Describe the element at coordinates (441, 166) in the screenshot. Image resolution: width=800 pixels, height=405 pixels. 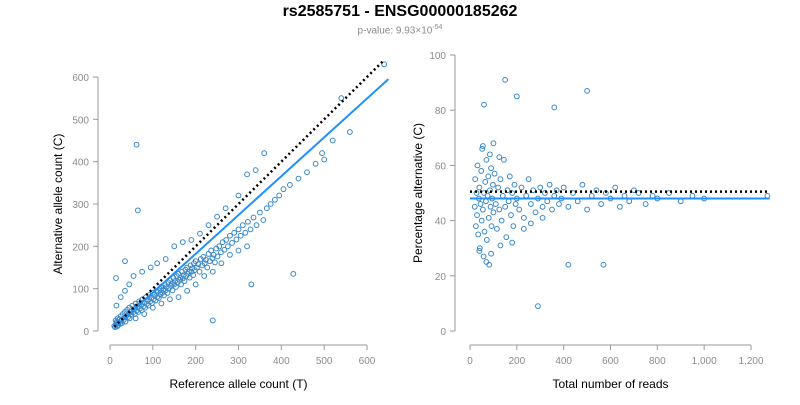
I see `right-y-tick-label: 60` at that location.